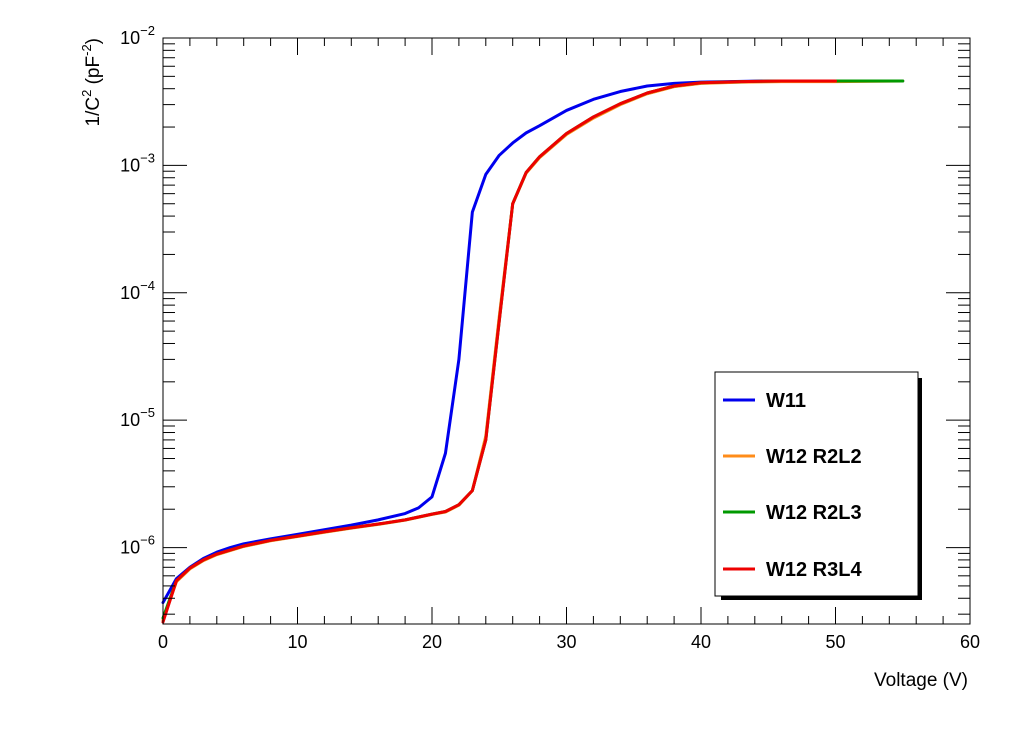 This screenshot has height=749, width=1022. I want to click on y-tick-label: 10⁻⁴, so click(137, 290).